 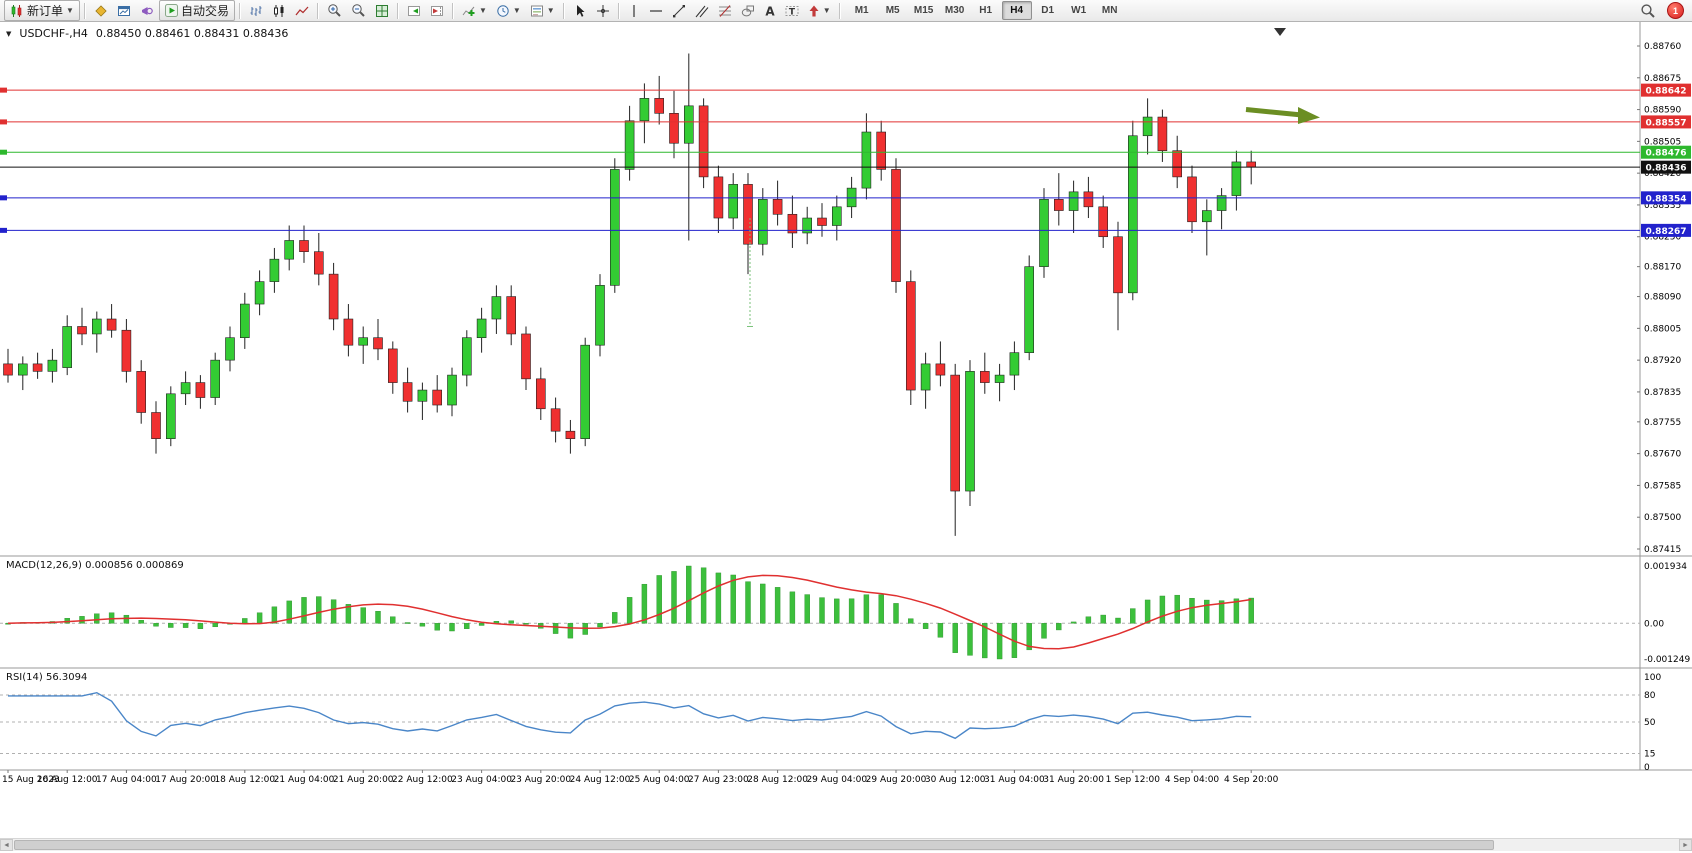 I want to click on new-order-button: 新订单 ▼, so click(x=42, y=10).